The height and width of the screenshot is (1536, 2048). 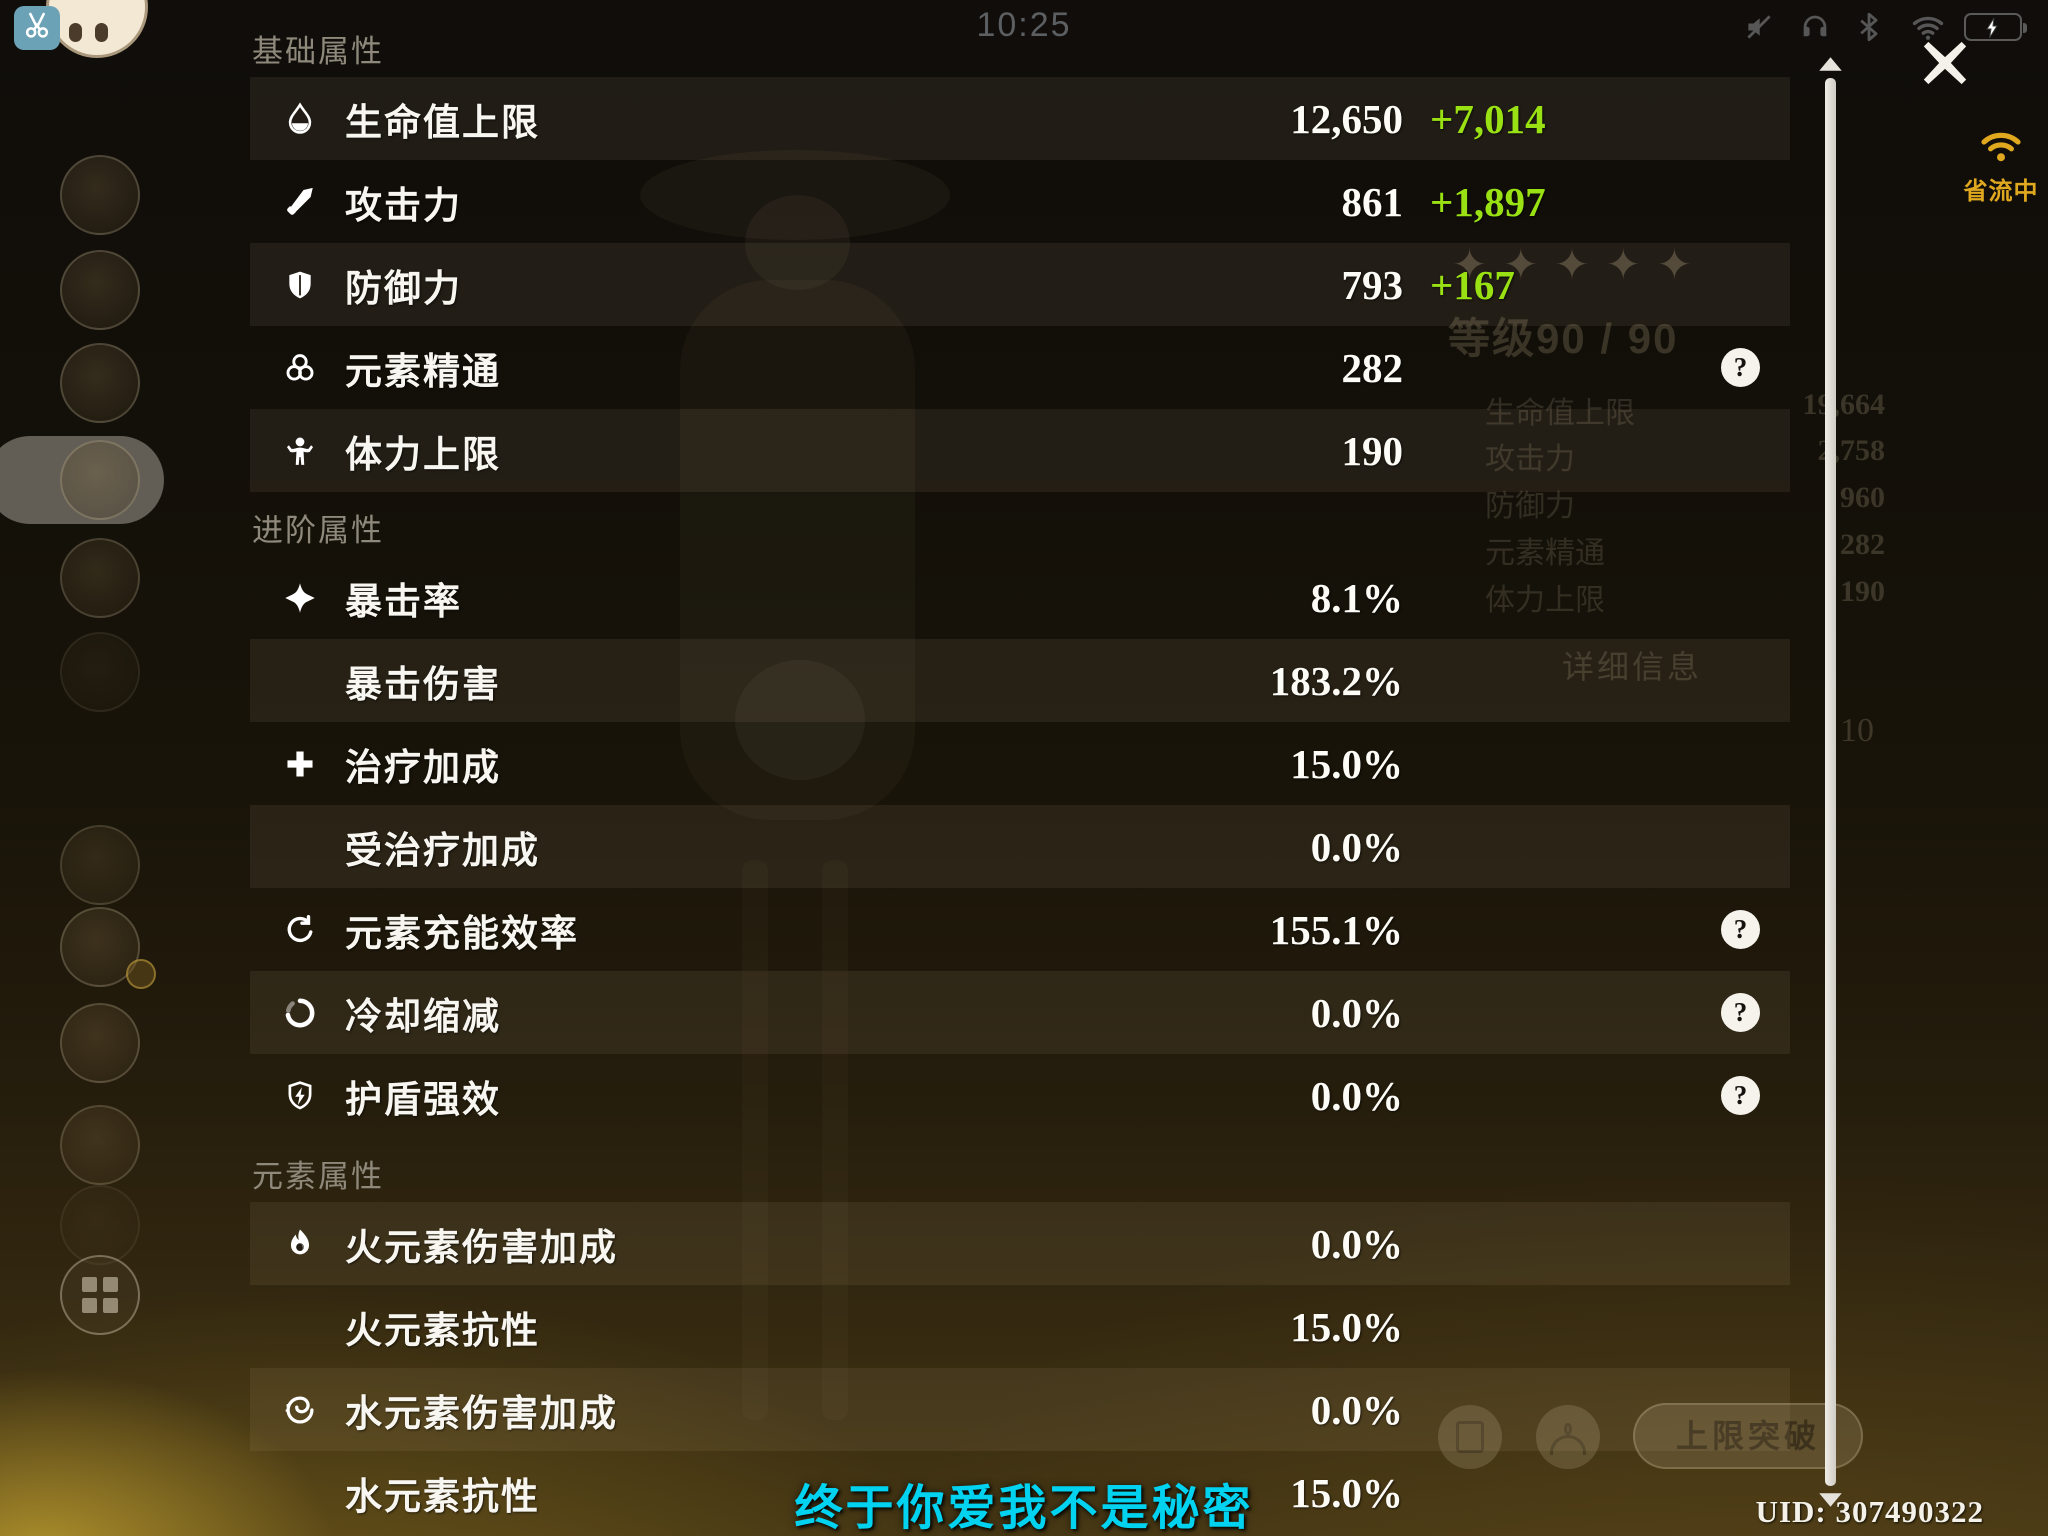 I want to click on stat-row: 防御力 793 +167, so click(x=1020, y=284).